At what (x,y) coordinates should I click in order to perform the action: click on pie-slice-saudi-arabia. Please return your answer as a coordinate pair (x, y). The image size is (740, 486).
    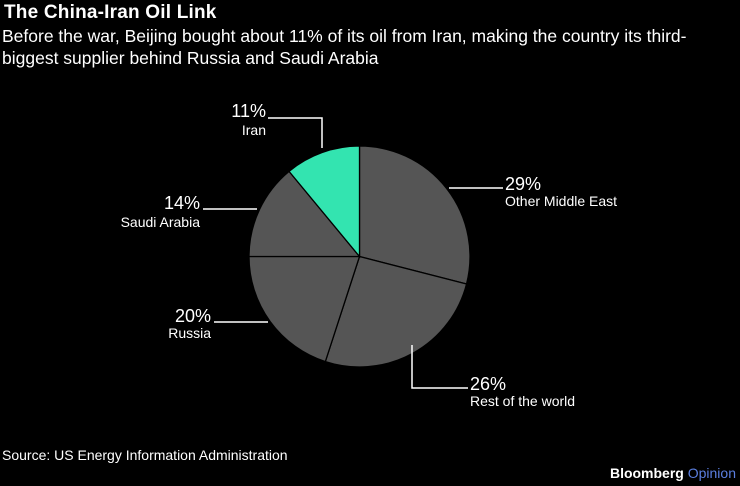
    Looking at the image, I should click on (304, 214).